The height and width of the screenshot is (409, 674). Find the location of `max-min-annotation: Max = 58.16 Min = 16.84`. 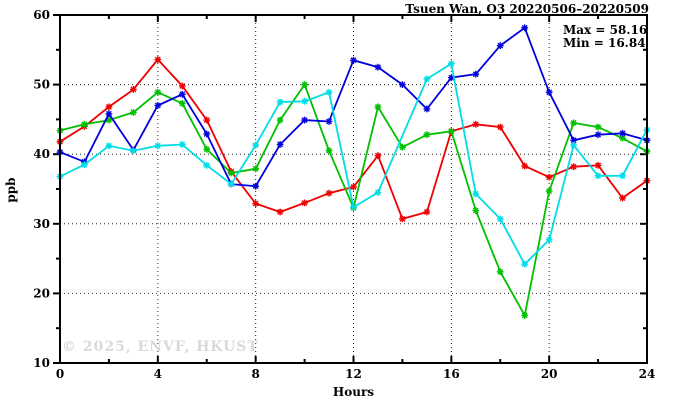

max-min-annotation: Max = 58.16 Min = 16.84 is located at coordinates (605, 37).